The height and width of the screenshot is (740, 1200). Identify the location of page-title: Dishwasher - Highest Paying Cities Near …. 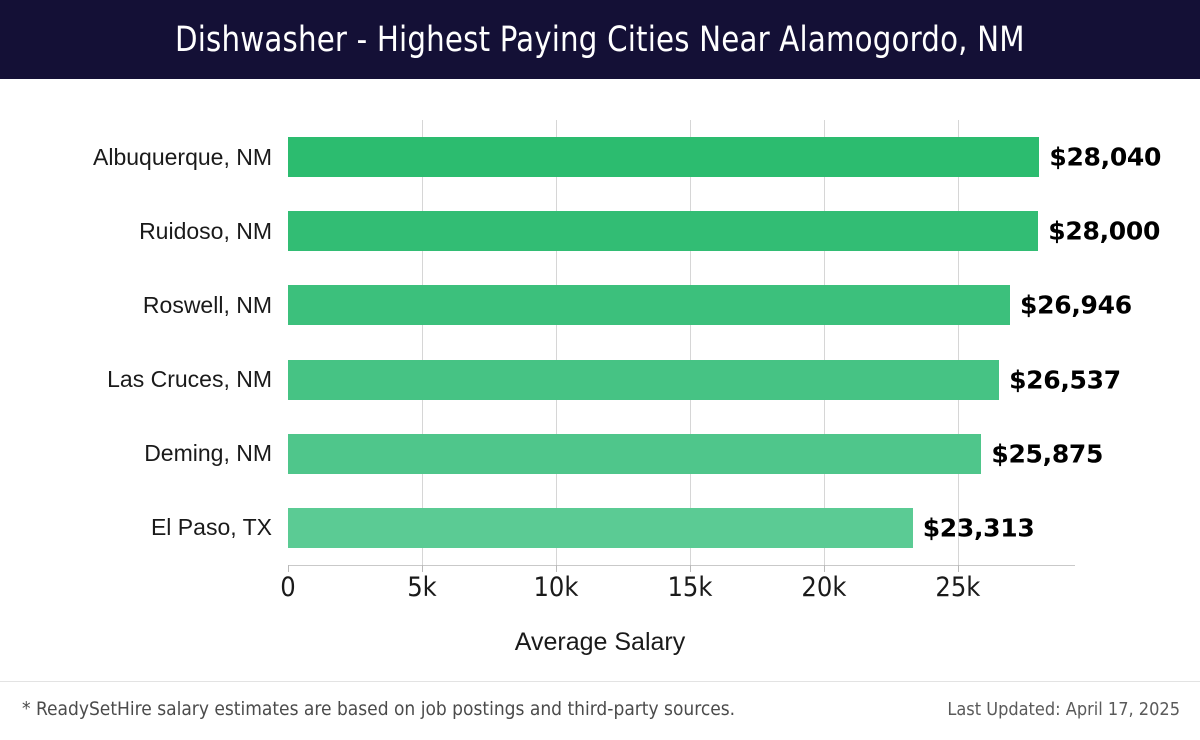
(600, 39).